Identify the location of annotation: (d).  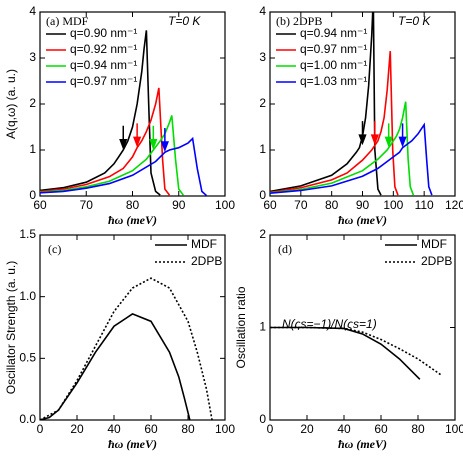
(285, 249).